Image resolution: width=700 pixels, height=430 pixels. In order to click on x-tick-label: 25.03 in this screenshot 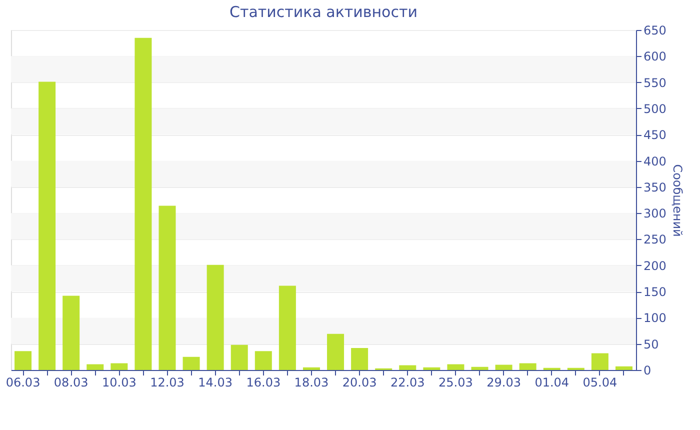, I will do `click(455, 383)`.